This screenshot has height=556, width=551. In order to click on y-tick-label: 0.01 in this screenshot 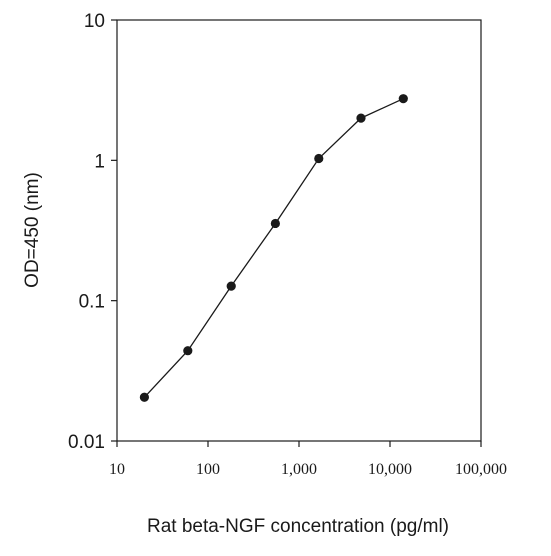, I will do `click(86, 442)`.